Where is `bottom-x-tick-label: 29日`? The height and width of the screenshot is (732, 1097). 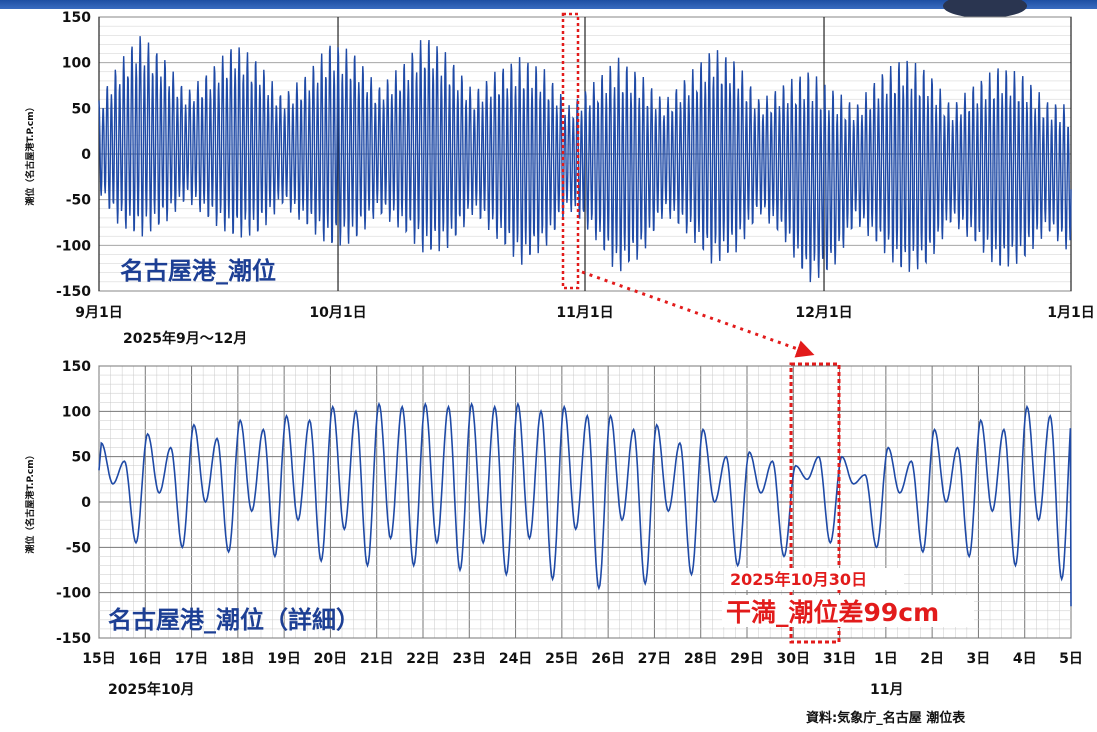 bottom-x-tick-label: 29日 is located at coordinates (746, 659).